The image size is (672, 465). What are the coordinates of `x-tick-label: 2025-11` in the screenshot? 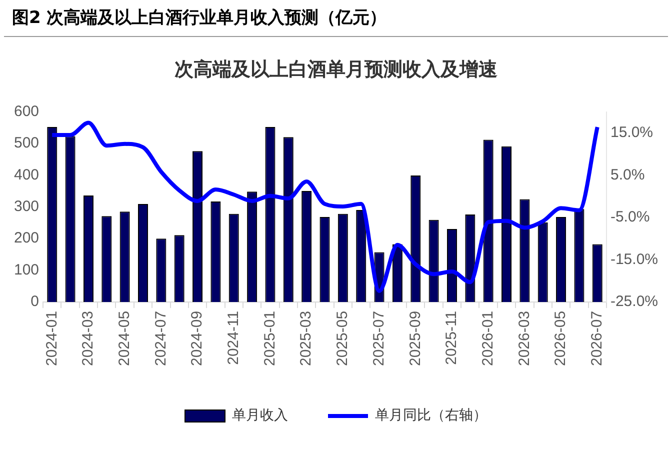 It's located at (451, 337).